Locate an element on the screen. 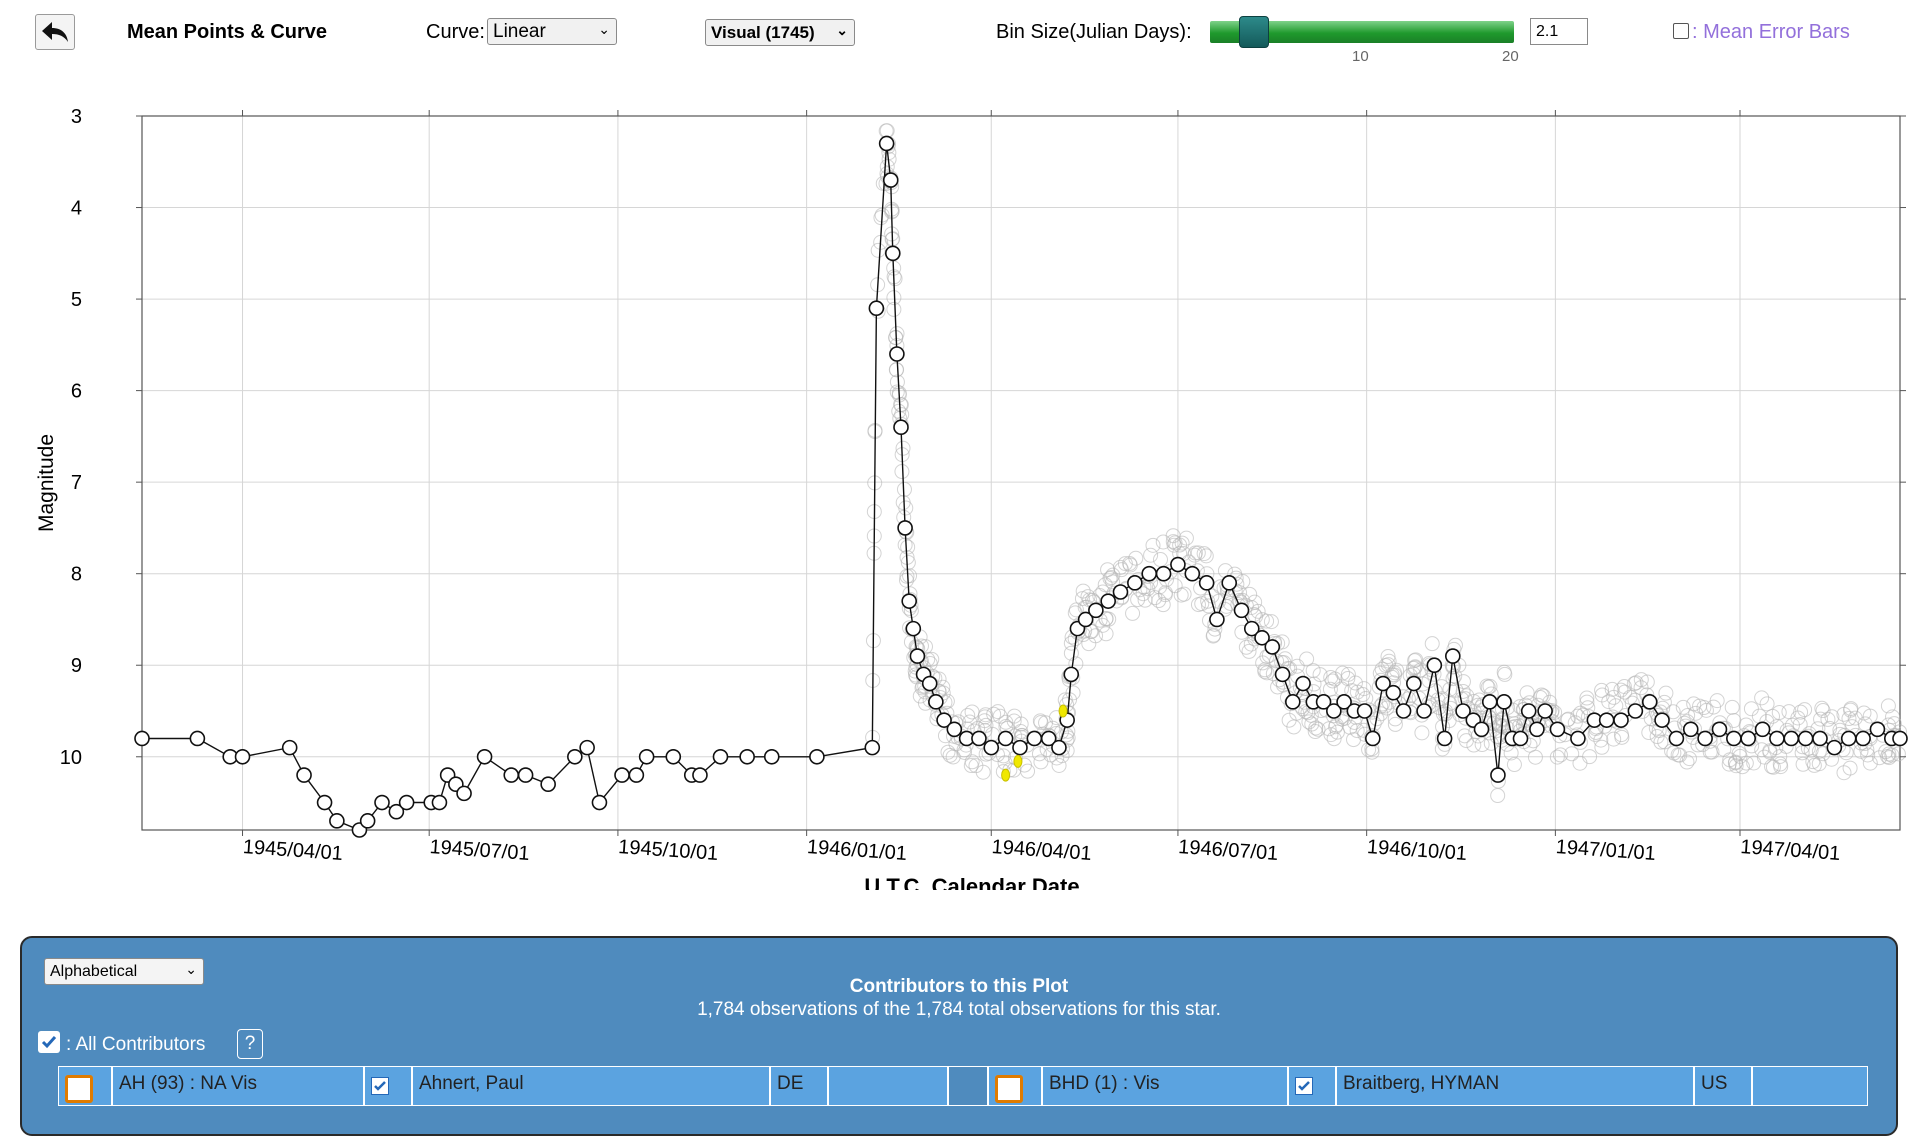 This screenshot has width=1920, height=1136. band-select: Visual (1745) ⌄ is located at coordinates (780, 32).